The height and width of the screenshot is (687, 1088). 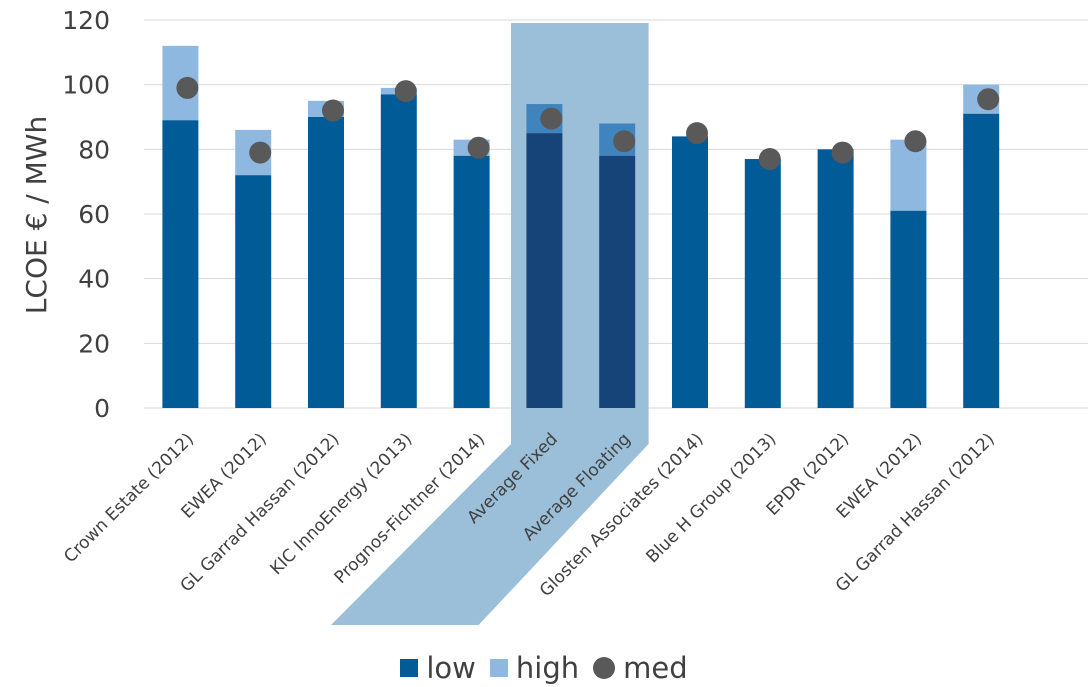 I want to click on y-tick-label: 120, so click(x=86, y=20).